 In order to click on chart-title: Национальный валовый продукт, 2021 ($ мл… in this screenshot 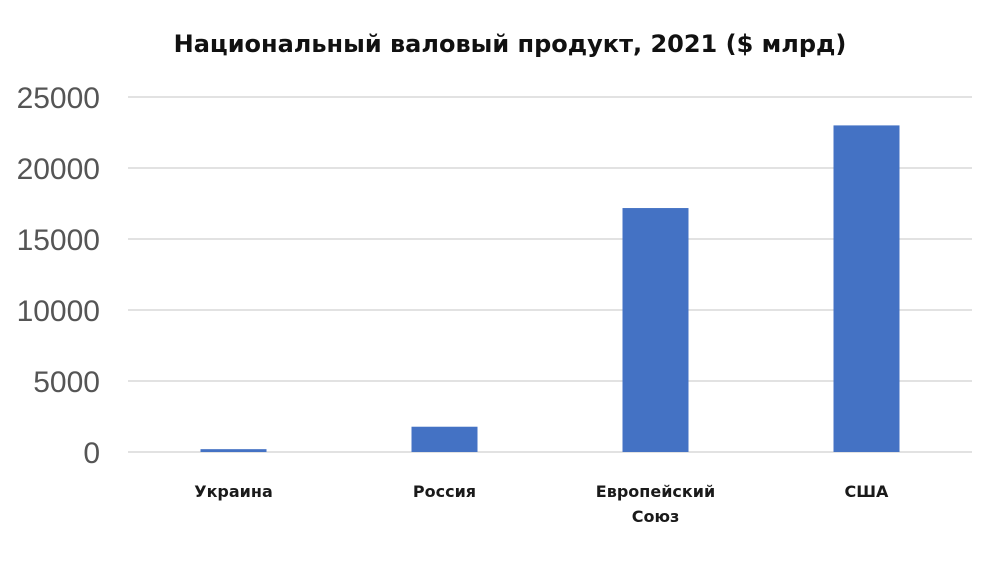, I will do `click(510, 44)`.